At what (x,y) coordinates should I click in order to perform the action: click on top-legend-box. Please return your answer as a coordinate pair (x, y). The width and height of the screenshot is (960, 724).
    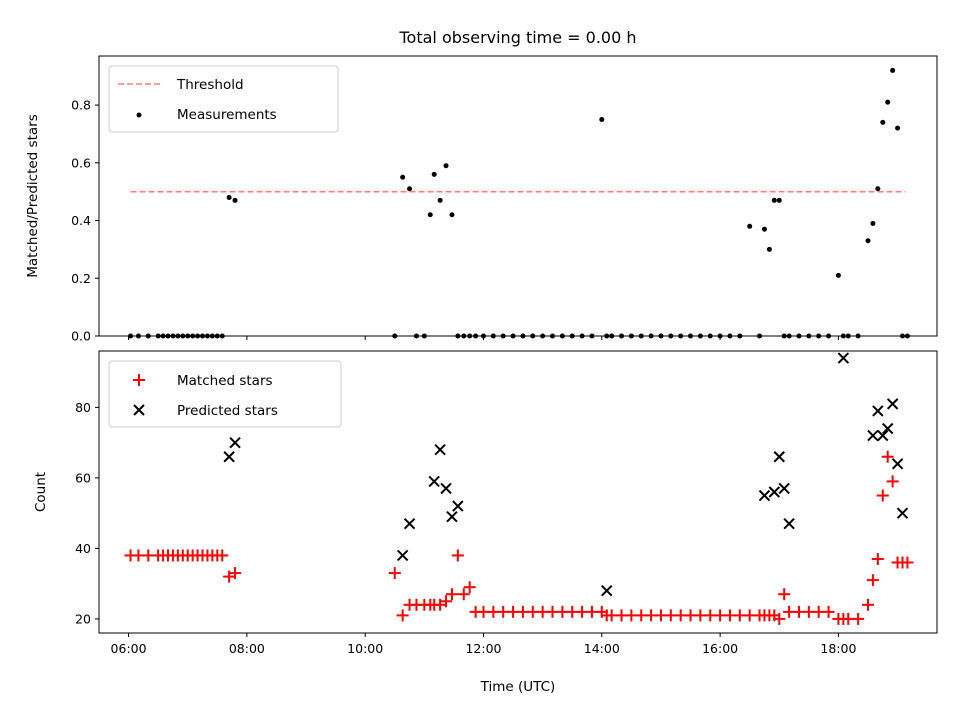
    Looking at the image, I should click on (223, 99).